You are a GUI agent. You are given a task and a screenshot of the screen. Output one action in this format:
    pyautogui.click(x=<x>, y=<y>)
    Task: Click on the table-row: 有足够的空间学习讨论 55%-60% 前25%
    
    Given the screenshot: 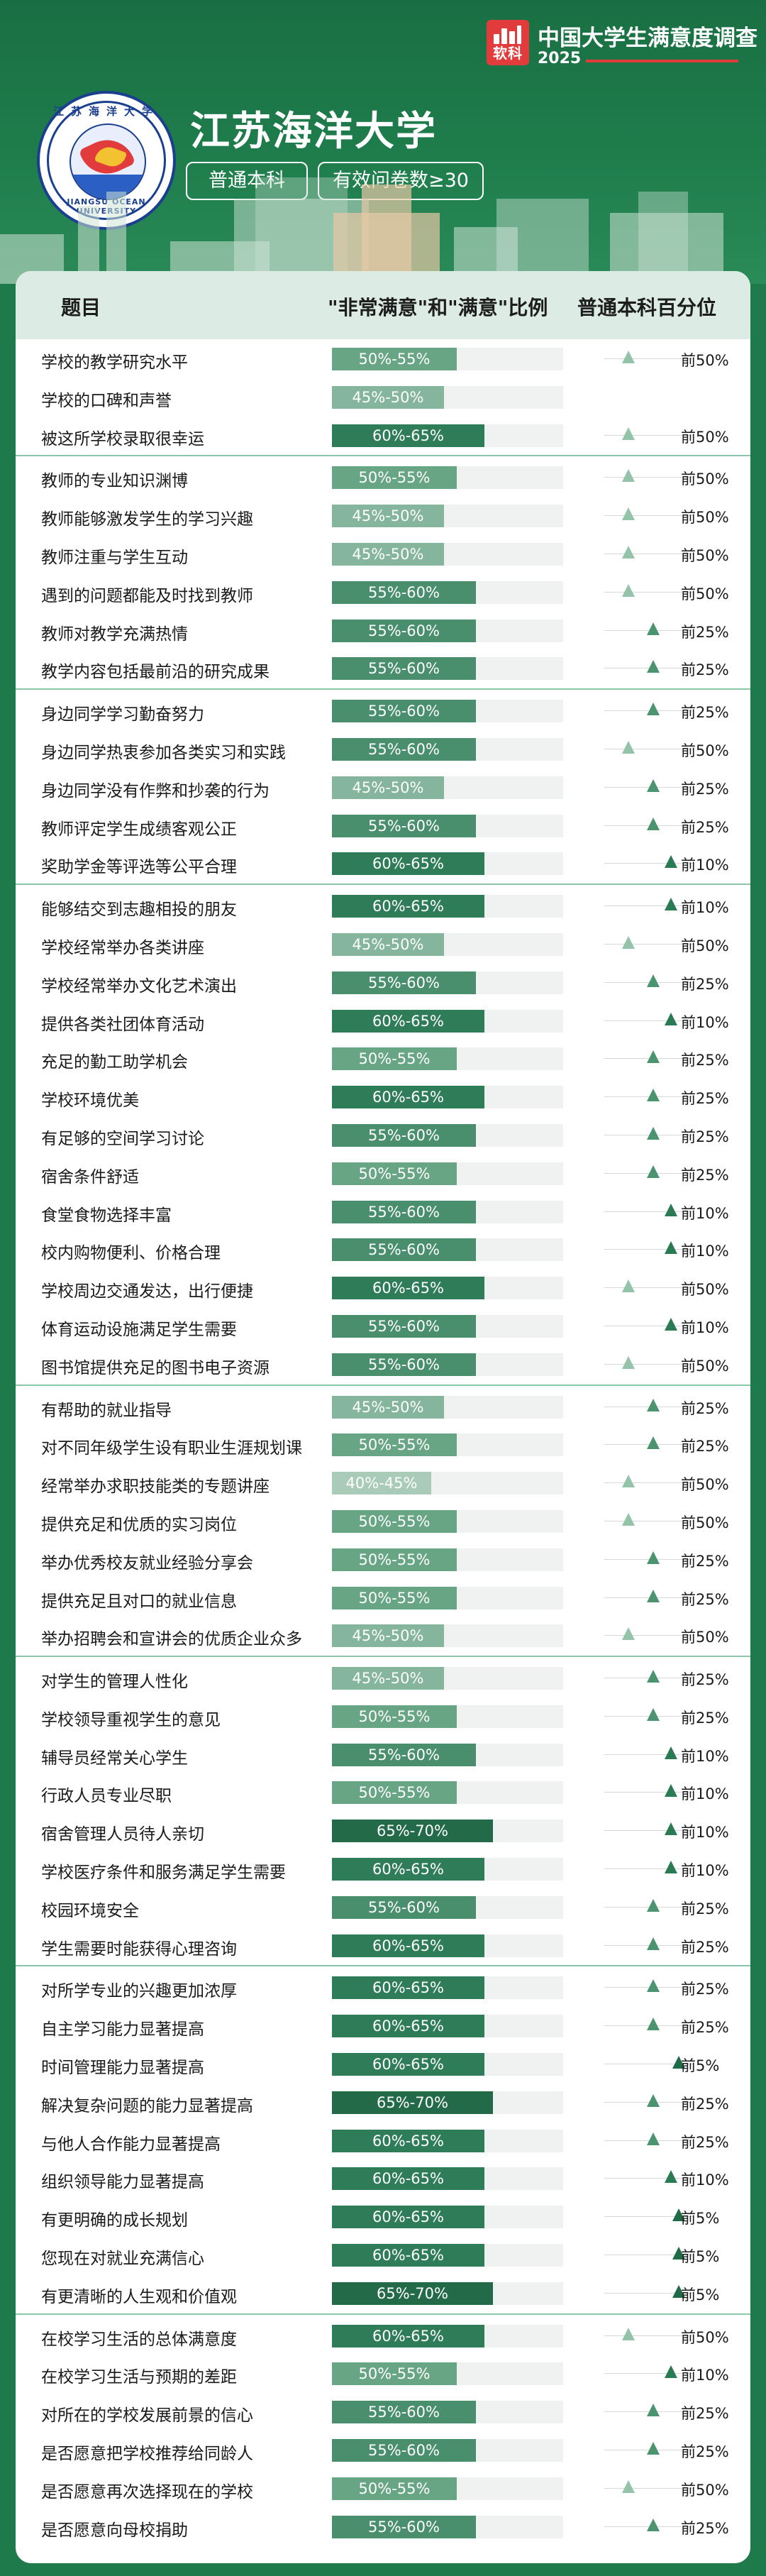 What is the action you would take?
    pyautogui.click(x=383, y=1135)
    